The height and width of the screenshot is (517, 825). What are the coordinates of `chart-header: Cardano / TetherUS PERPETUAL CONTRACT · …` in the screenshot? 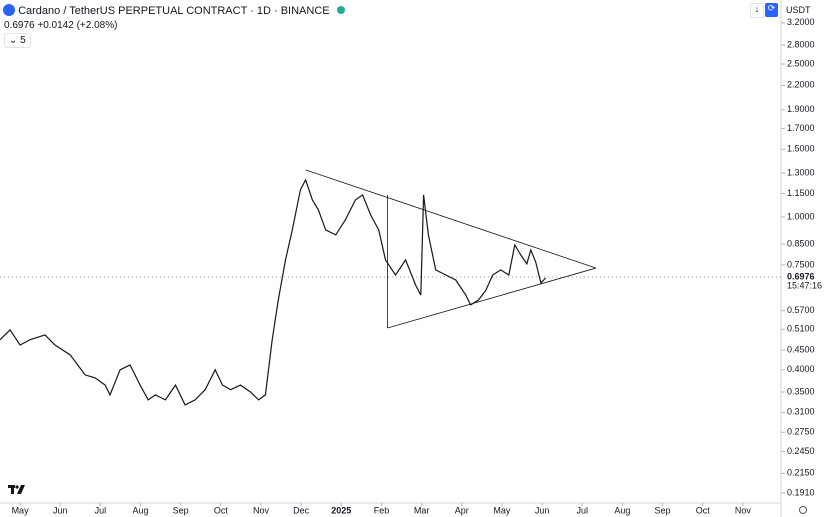 It's located at (174, 10).